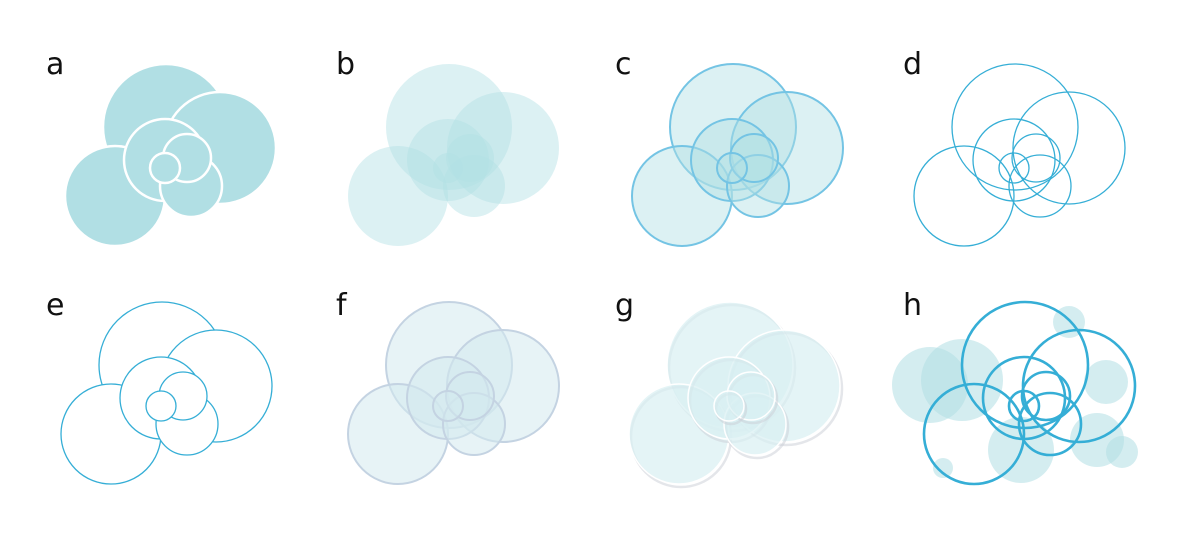 The image size is (1203, 539). What do you see at coordinates (162, 147) in the screenshot?
I see `panel-a: a` at bounding box center [162, 147].